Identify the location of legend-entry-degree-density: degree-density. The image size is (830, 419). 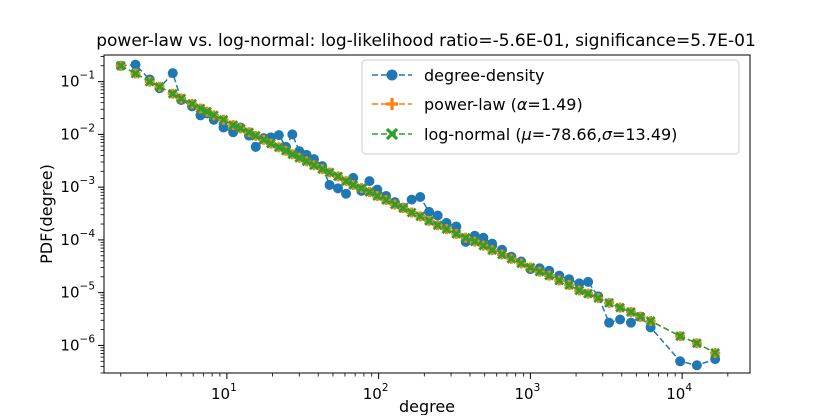
(458, 75).